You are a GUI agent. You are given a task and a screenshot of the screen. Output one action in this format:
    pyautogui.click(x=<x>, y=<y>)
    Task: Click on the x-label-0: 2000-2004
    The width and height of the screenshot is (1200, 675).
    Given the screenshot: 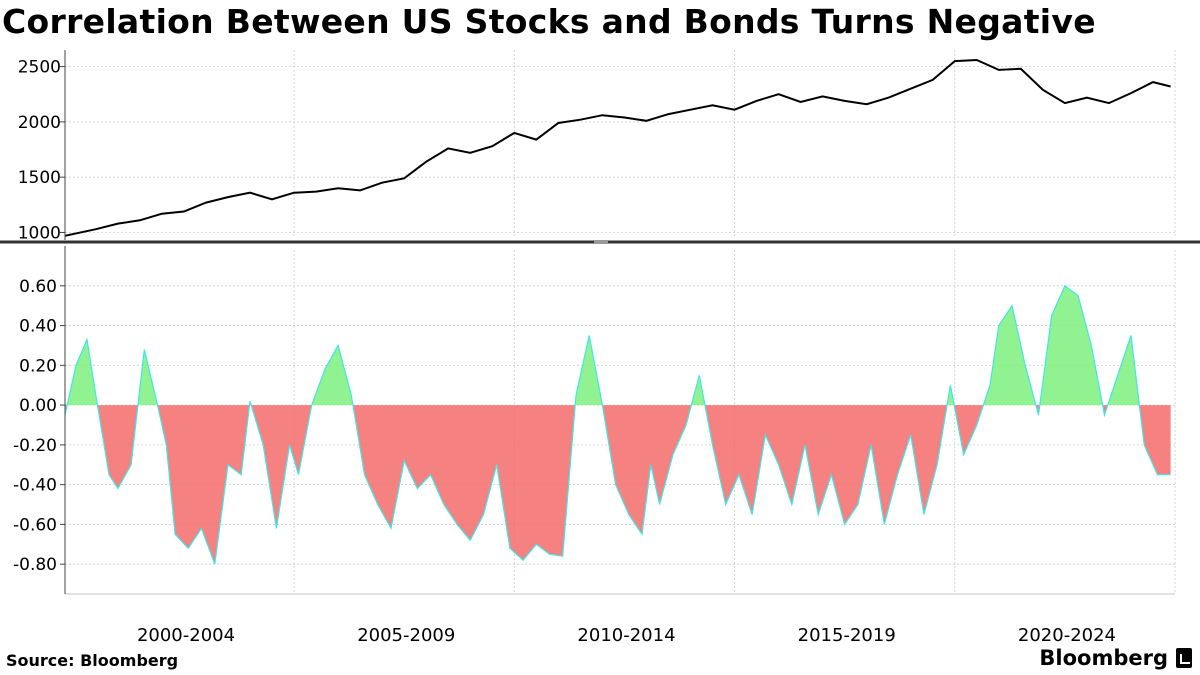 What is the action you would take?
    pyautogui.click(x=186, y=635)
    